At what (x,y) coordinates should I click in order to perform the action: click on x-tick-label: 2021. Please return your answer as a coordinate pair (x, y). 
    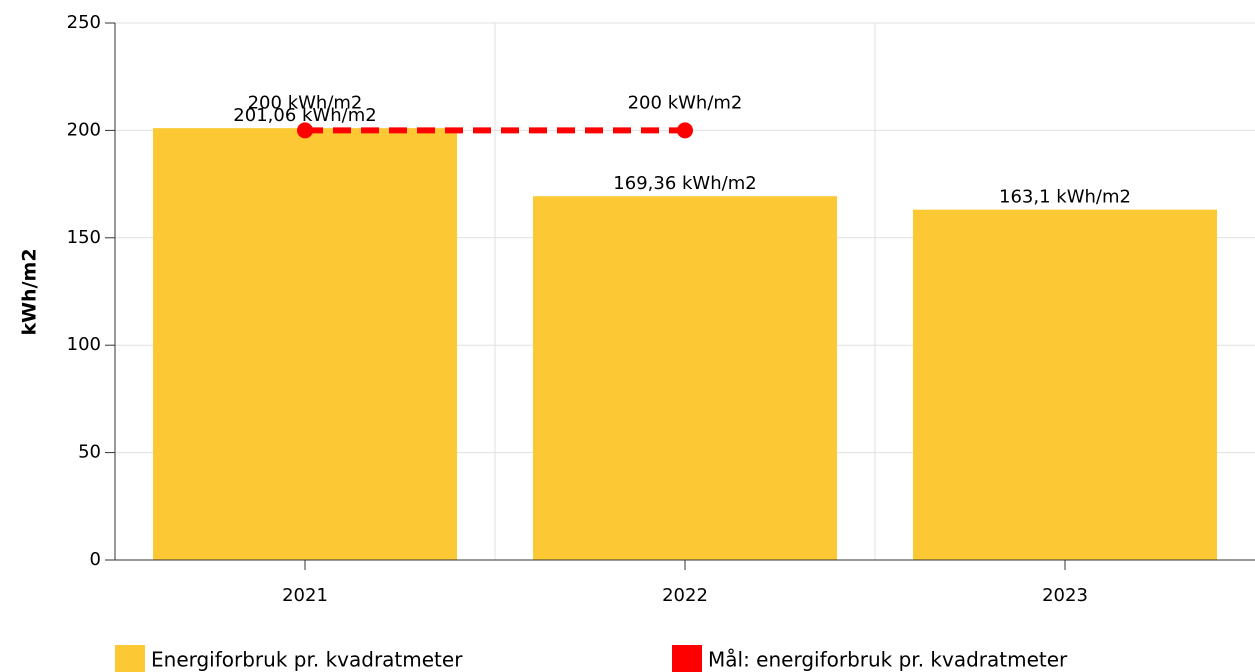
    Looking at the image, I should click on (305, 595).